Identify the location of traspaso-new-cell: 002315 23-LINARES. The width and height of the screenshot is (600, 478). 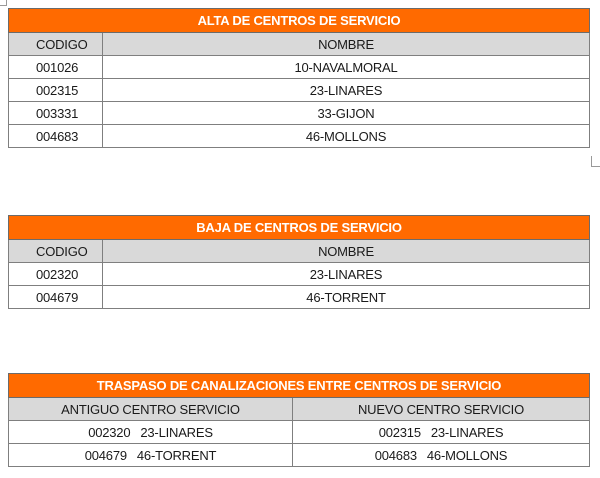
(441, 432).